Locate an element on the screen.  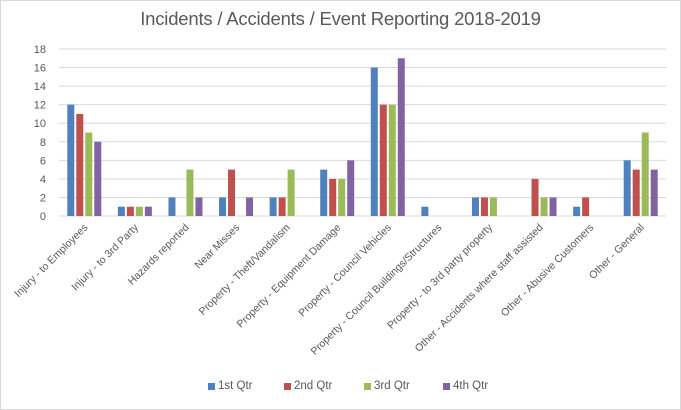
y-tick-label: 14 is located at coordinates (40, 87).